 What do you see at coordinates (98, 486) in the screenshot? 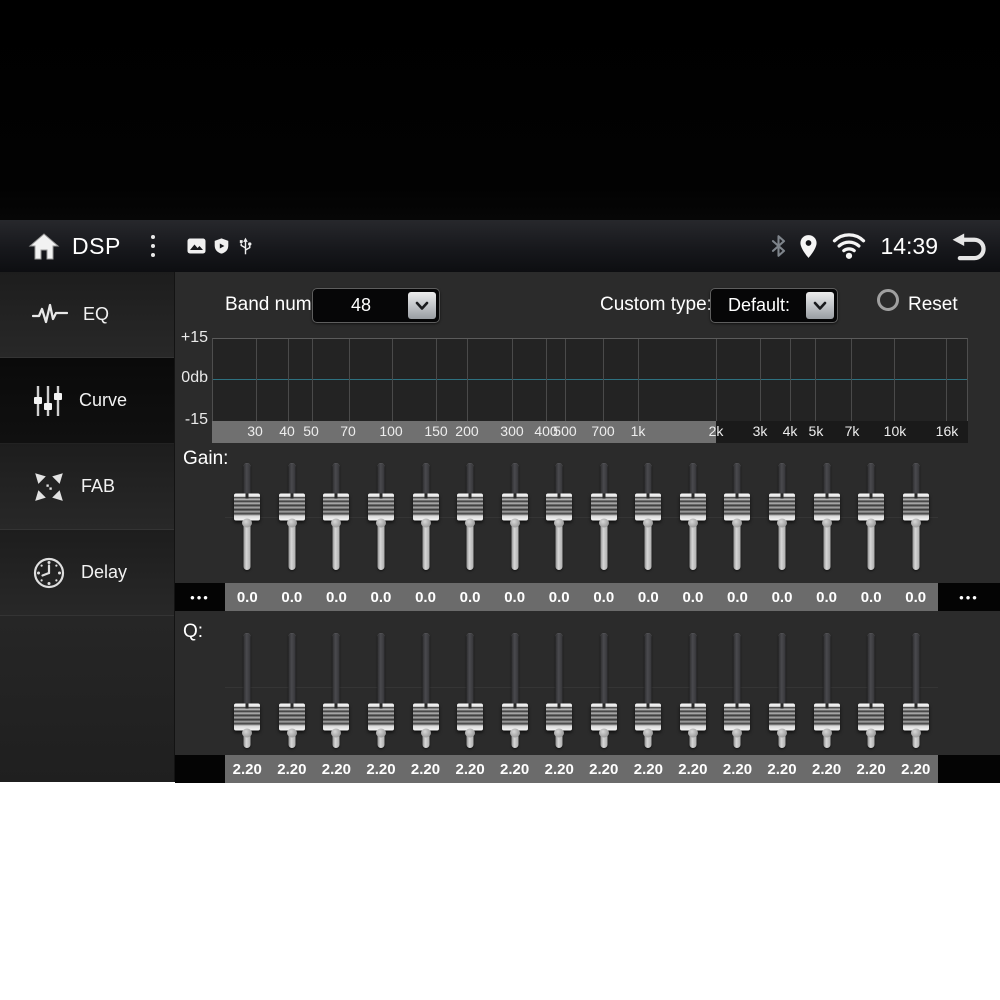
I see `sidebar-item-label: FAB` at bounding box center [98, 486].